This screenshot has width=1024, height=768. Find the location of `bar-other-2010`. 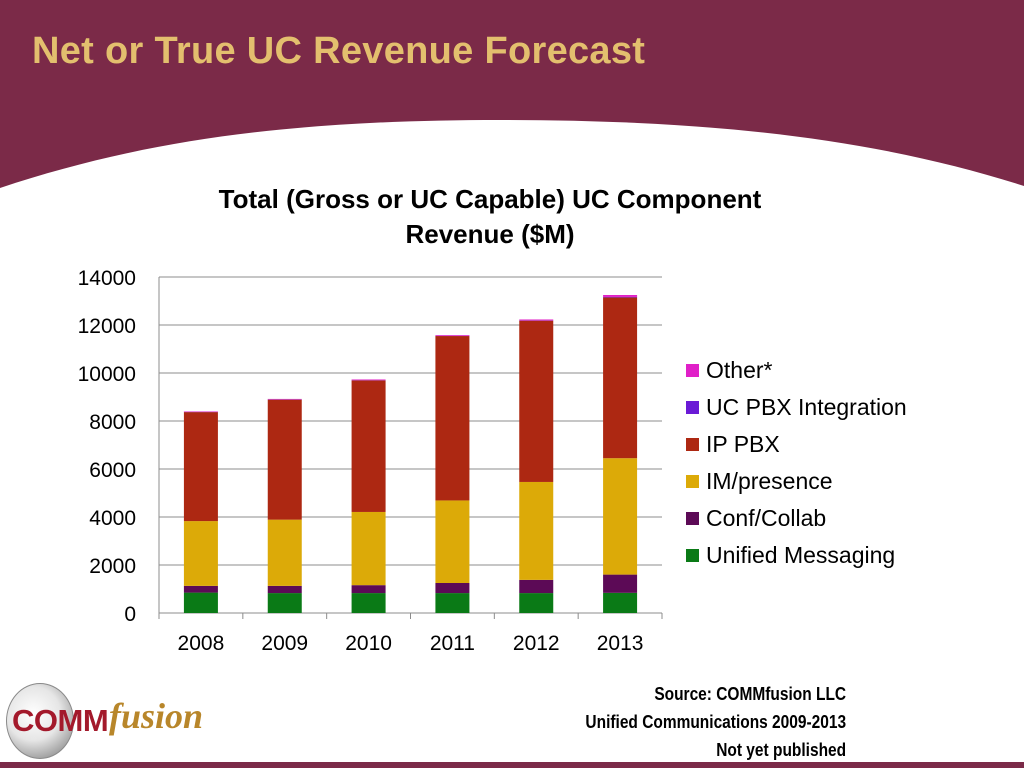

bar-other-2010 is located at coordinates (368, 380).